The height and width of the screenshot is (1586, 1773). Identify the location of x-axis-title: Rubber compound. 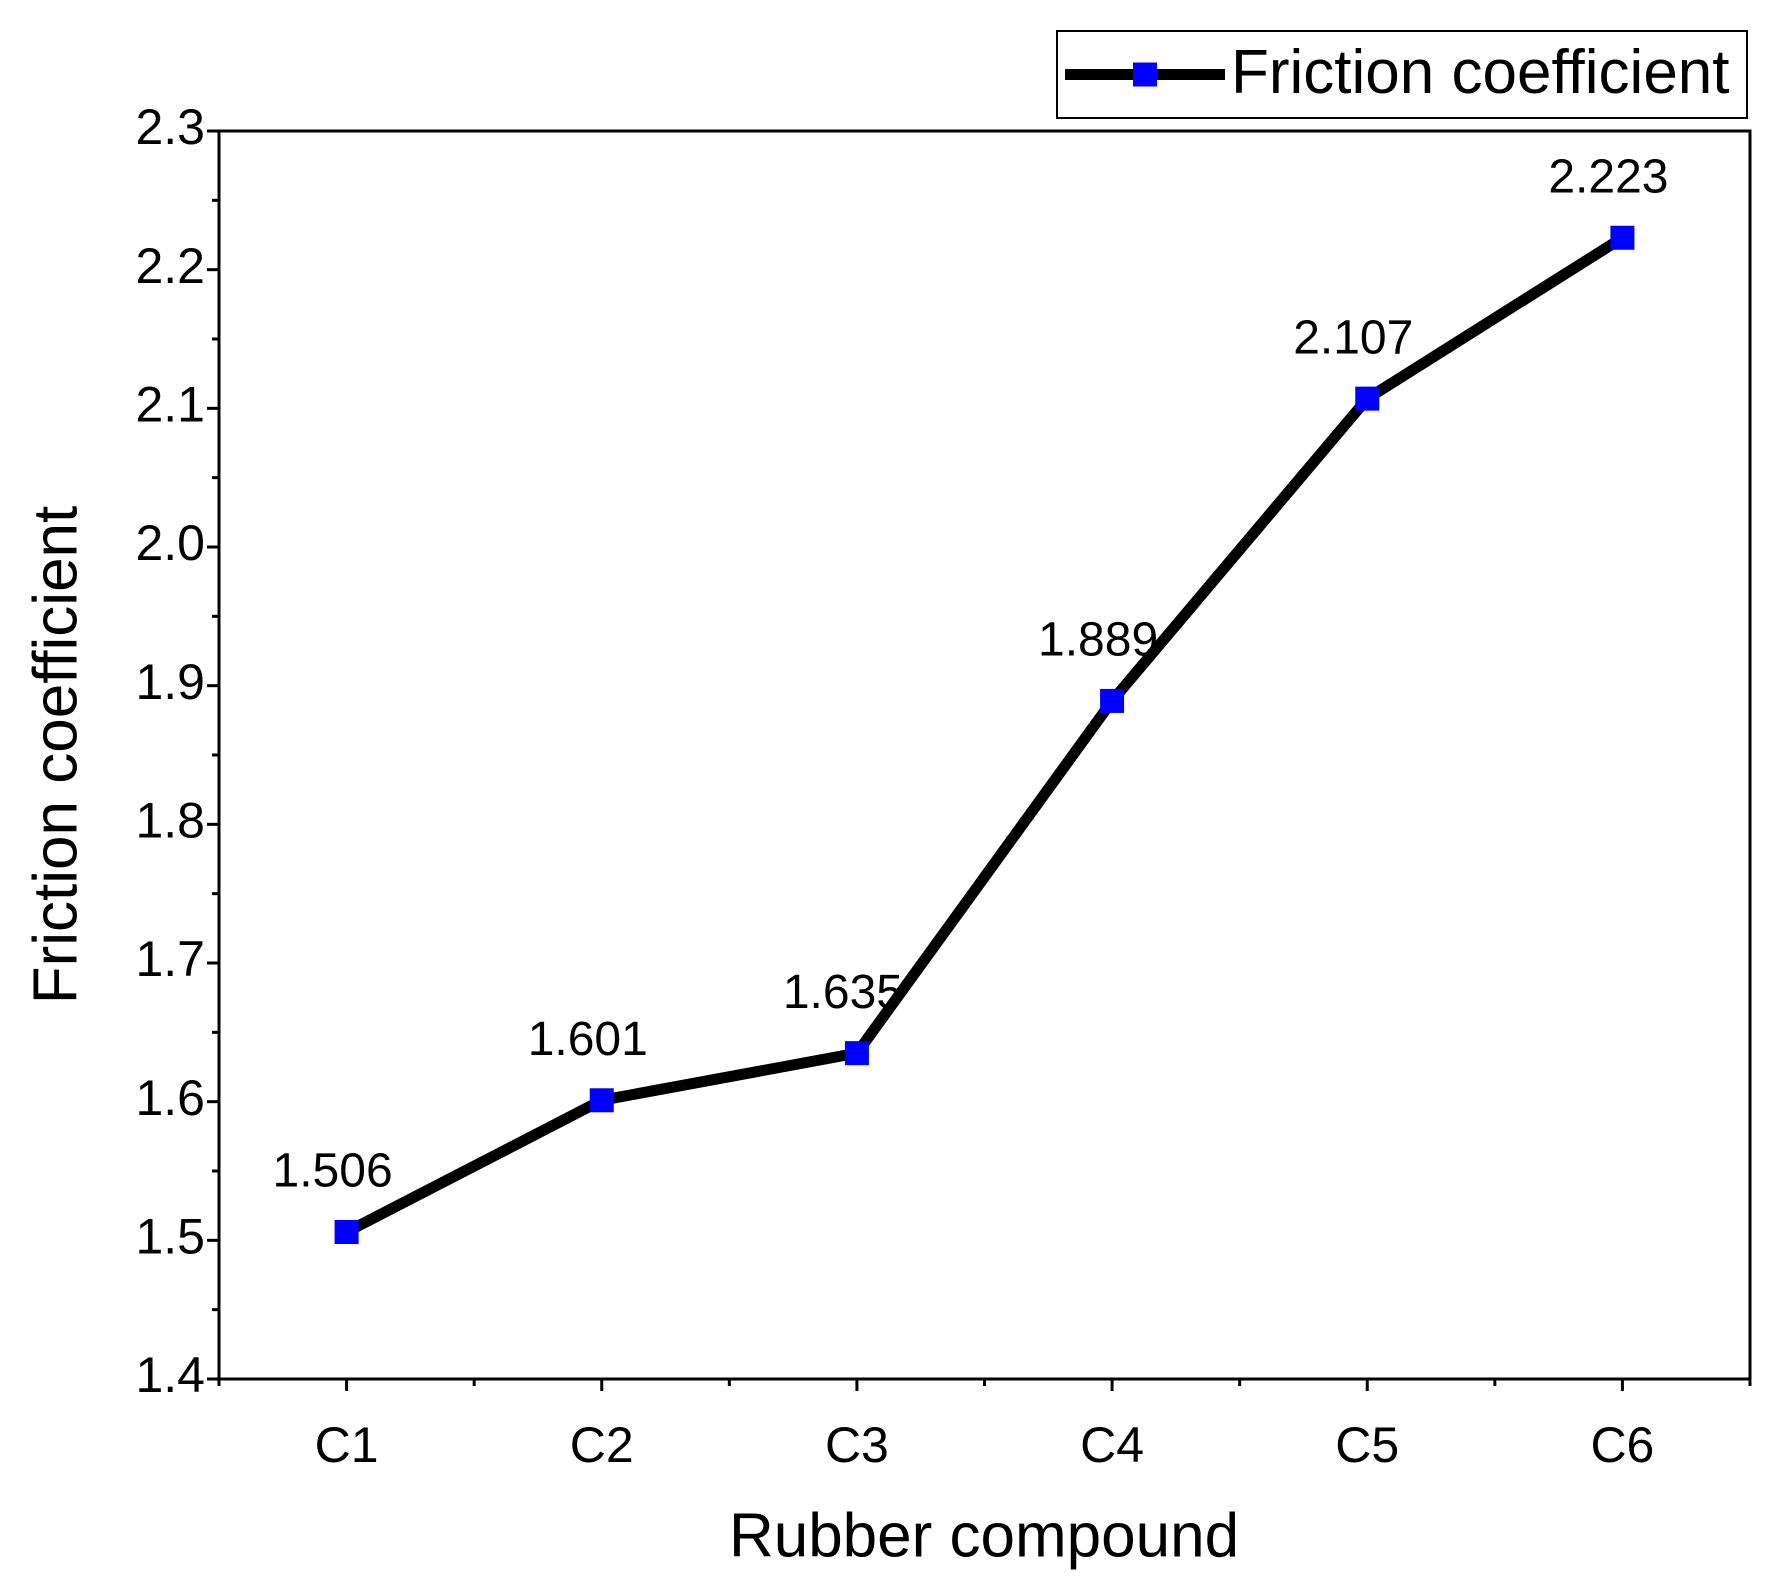
(984, 1535).